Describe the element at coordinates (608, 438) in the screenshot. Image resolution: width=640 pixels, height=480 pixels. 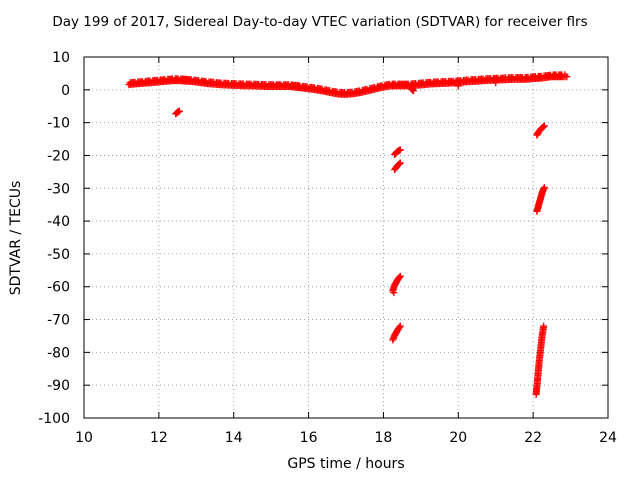
I see `x-tick-label: 24` at that location.